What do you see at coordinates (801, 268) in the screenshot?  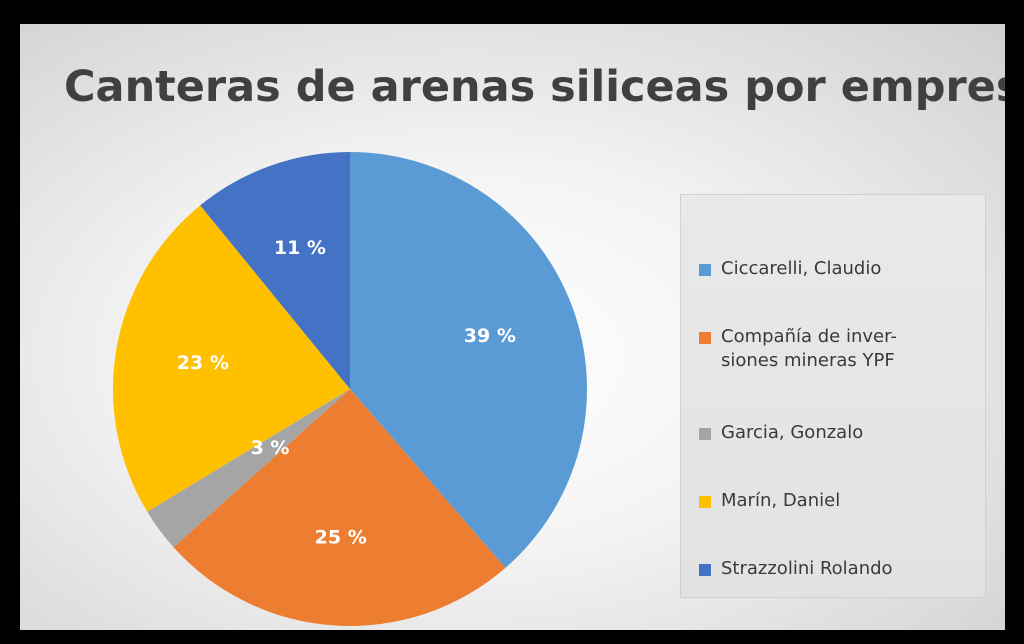 I see `legend-label: Ciccarelli, Claudio` at bounding box center [801, 268].